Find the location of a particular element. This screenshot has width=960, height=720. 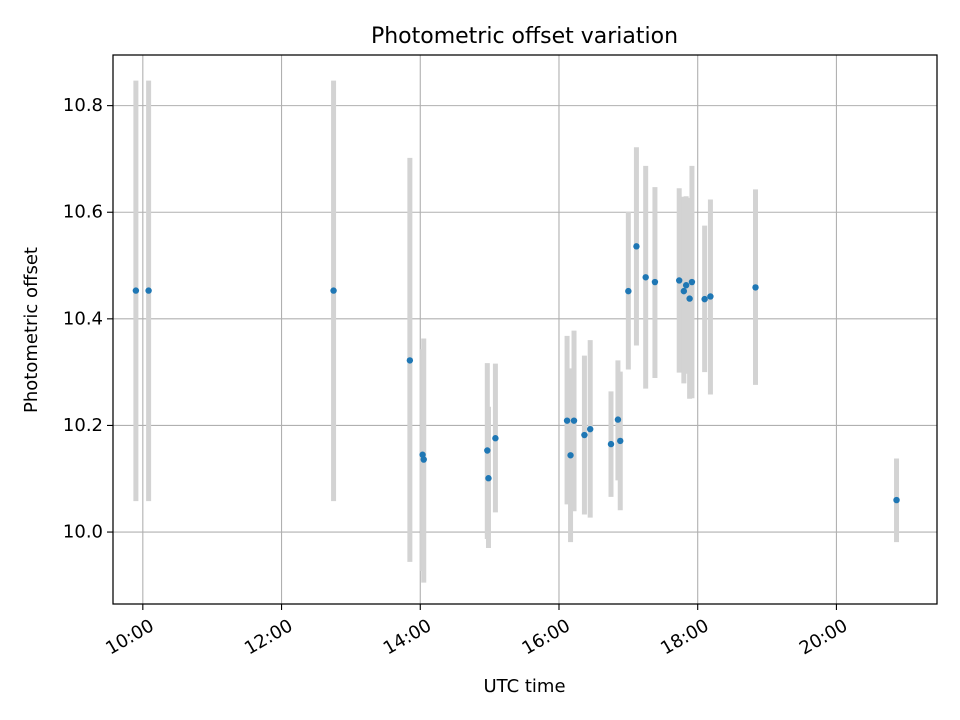

y-tick-label: 10.4 is located at coordinates (83, 318).